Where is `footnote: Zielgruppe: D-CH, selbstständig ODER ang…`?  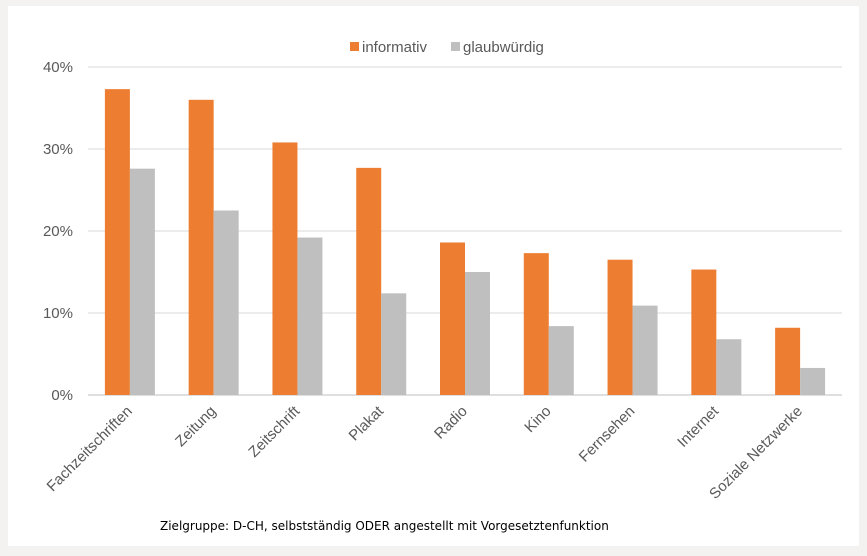
footnote: Zielgruppe: D-CH, selbstständig ODER ang… is located at coordinates (384, 526).